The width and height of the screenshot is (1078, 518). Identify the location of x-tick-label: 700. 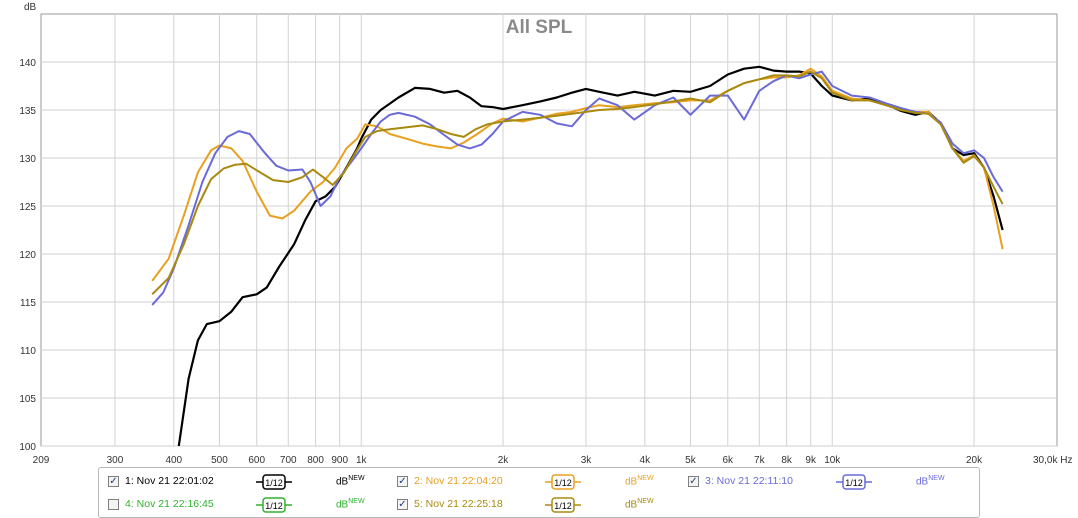
(288, 460).